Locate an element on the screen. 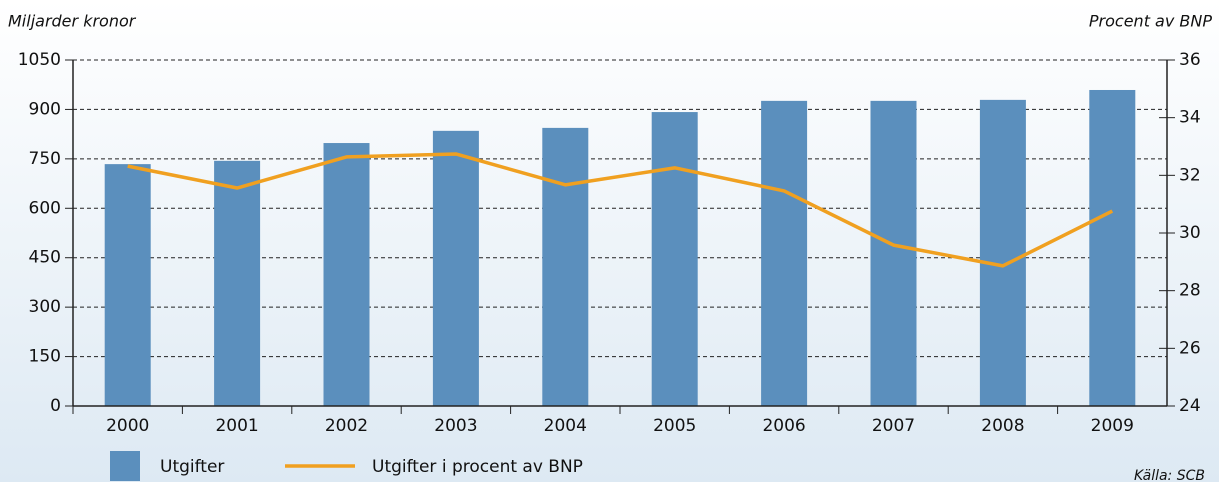  y2-tick-label: 24 is located at coordinates (1190, 406).